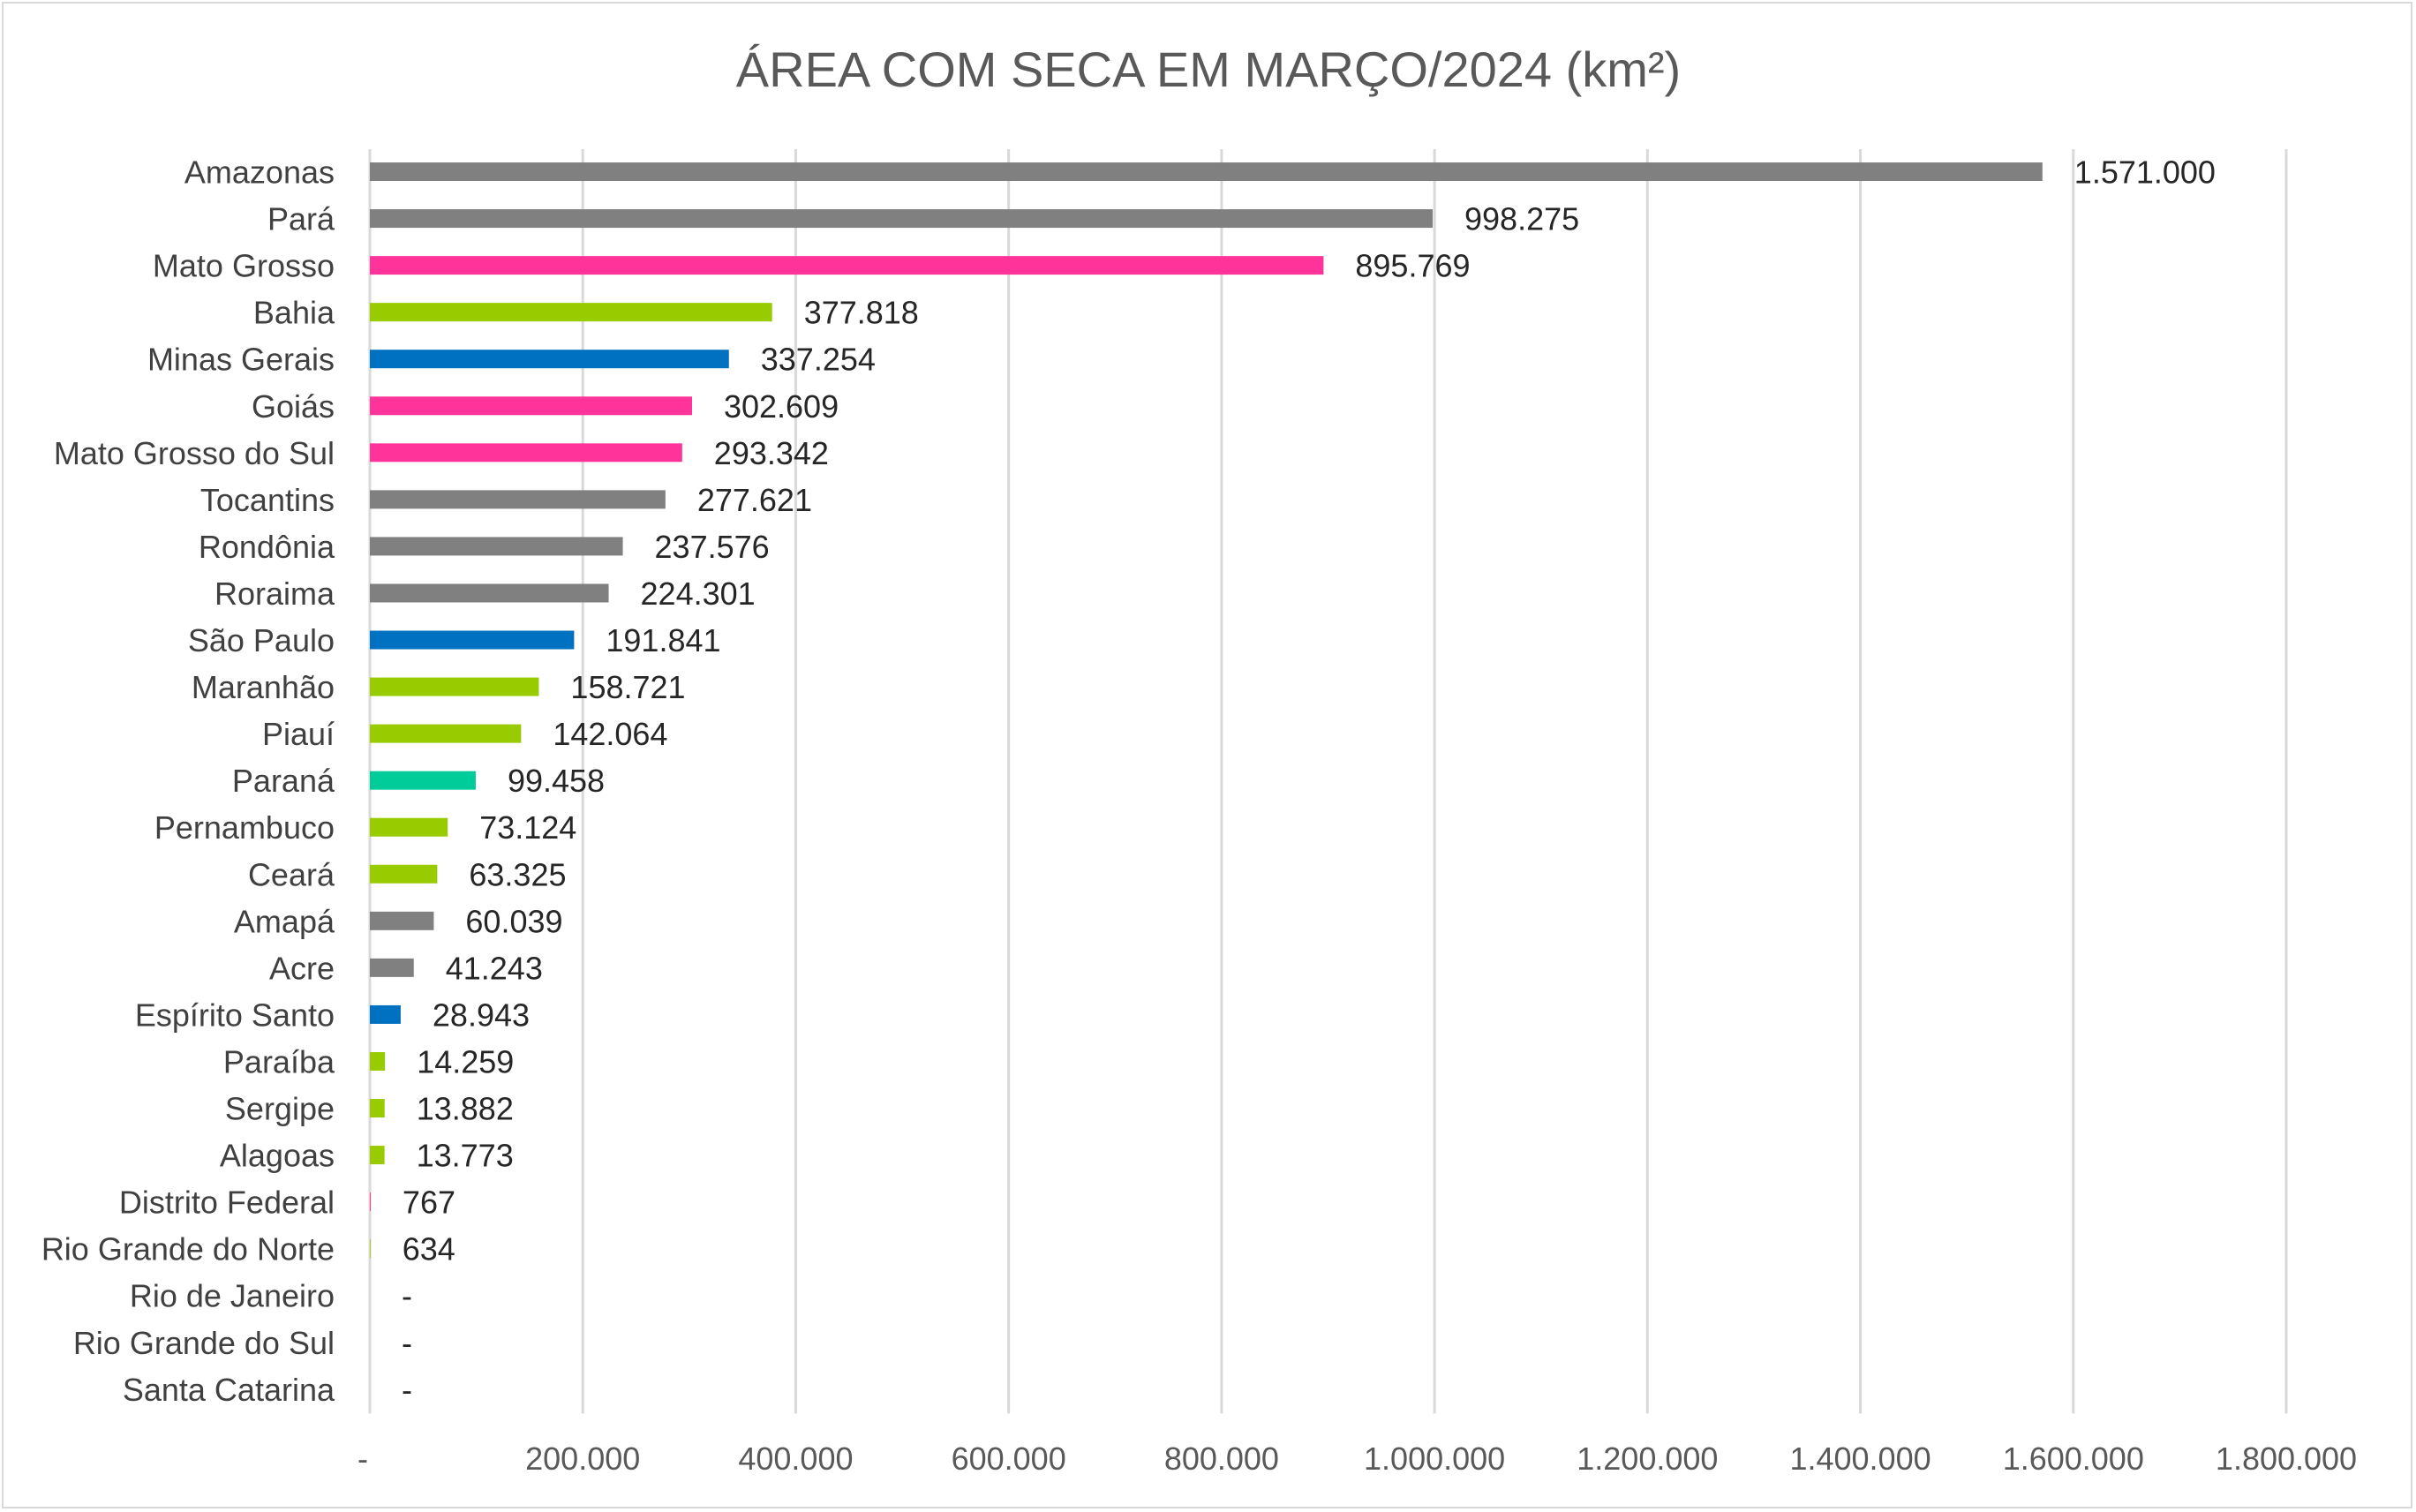 The height and width of the screenshot is (1512, 2416). What do you see at coordinates (284, 921) in the screenshot?
I see `category-label: Amapá` at bounding box center [284, 921].